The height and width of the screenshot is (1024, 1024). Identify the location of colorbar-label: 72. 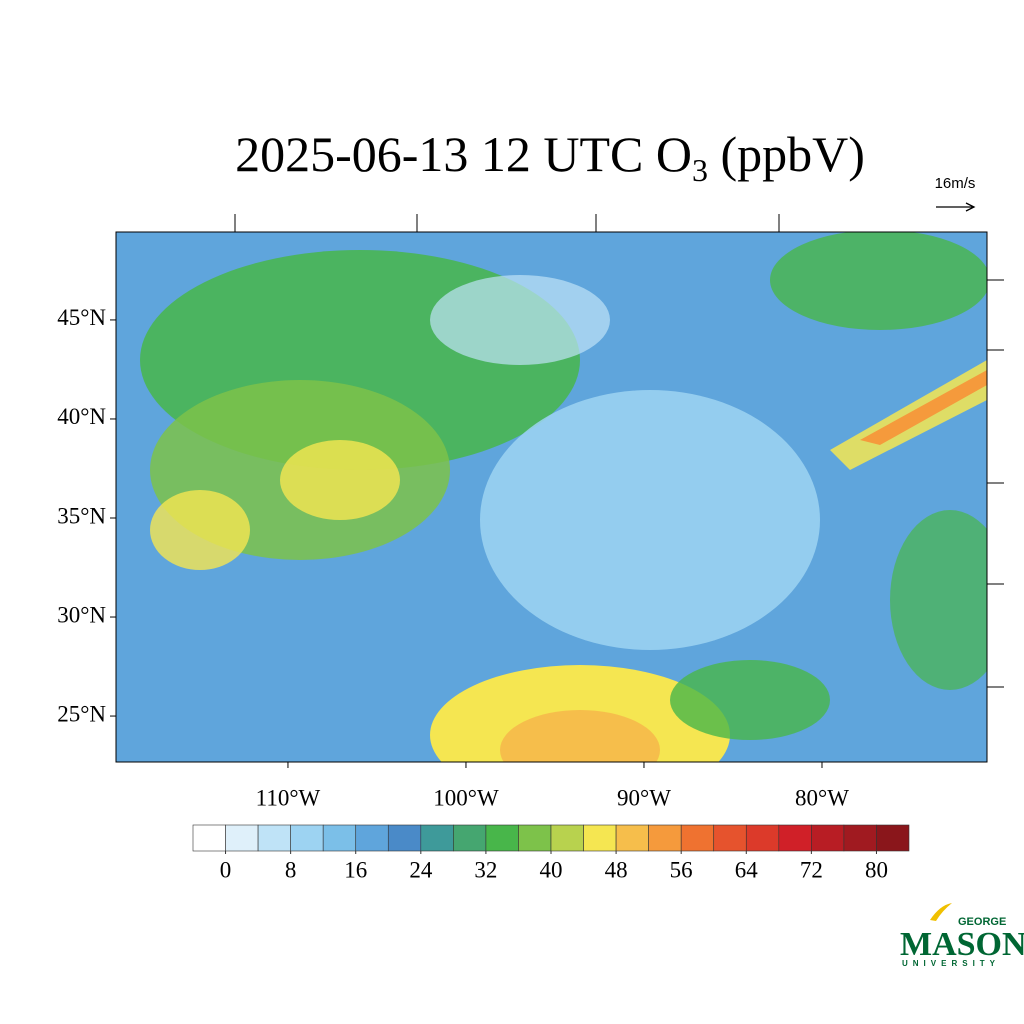
(811, 869).